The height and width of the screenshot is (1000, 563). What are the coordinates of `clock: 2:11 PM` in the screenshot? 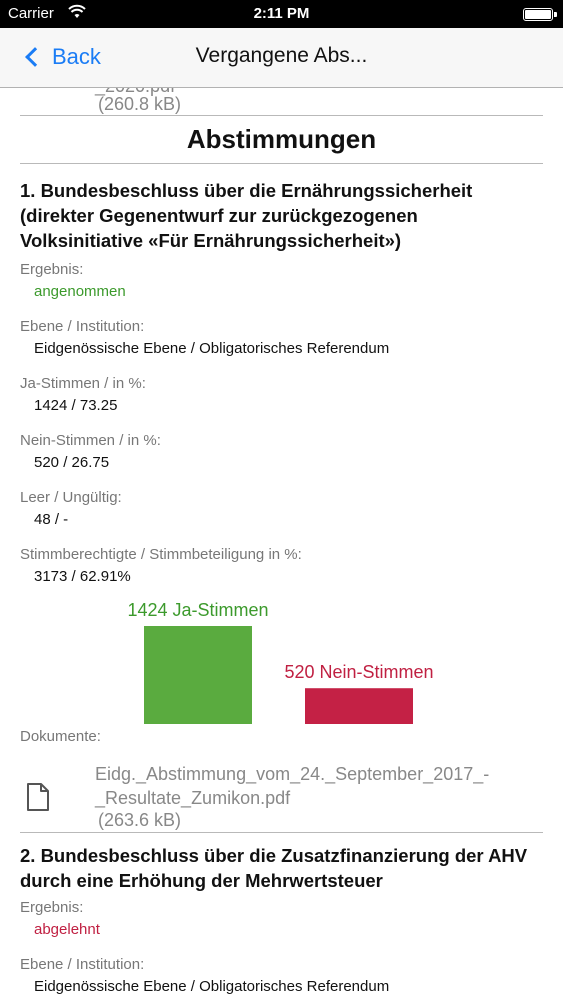 It's located at (281, 13).